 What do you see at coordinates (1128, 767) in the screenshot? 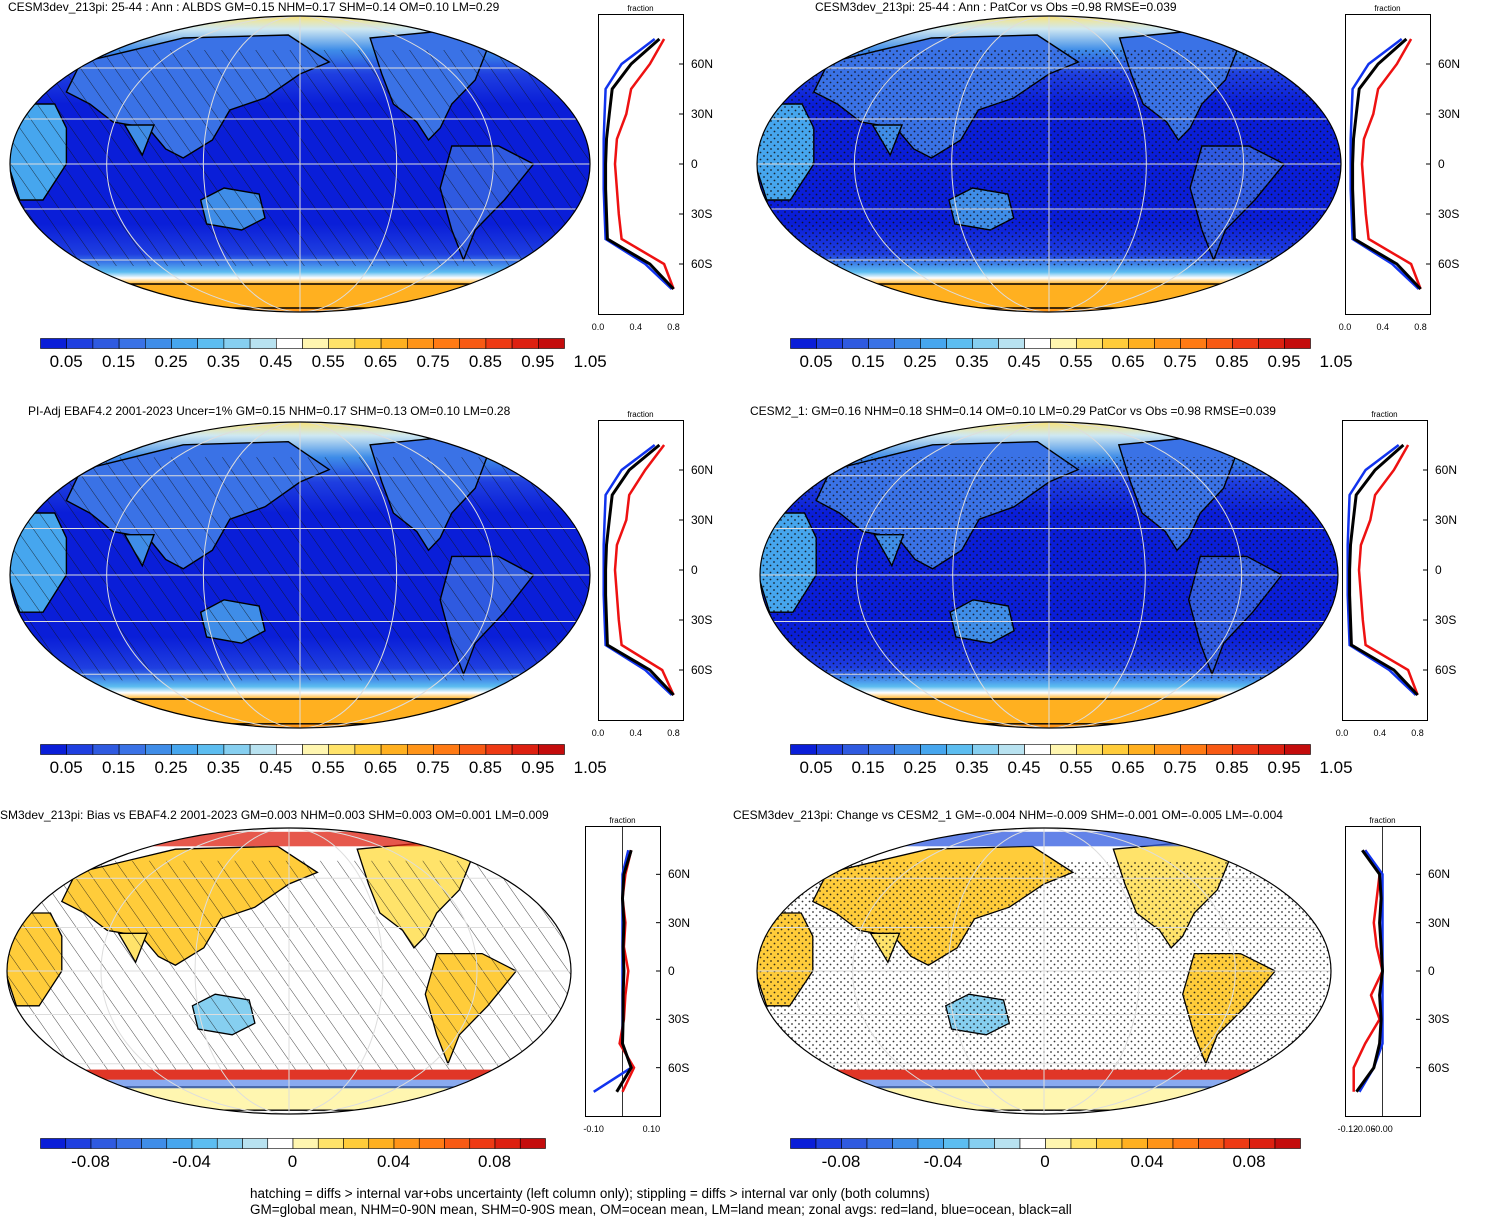
I see `colorbar-label: 0.65` at bounding box center [1128, 767].